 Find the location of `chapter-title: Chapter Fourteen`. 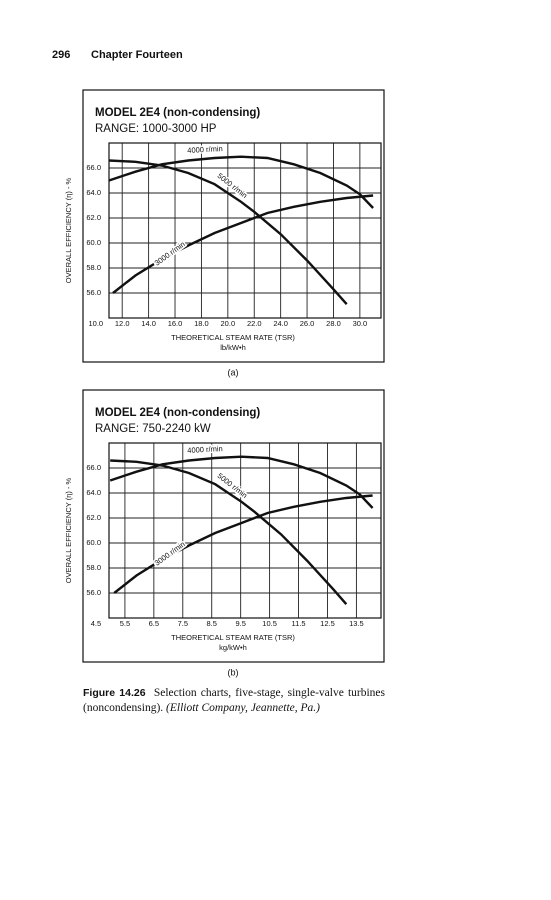

chapter-title: Chapter Fourteen is located at coordinates (137, 55).